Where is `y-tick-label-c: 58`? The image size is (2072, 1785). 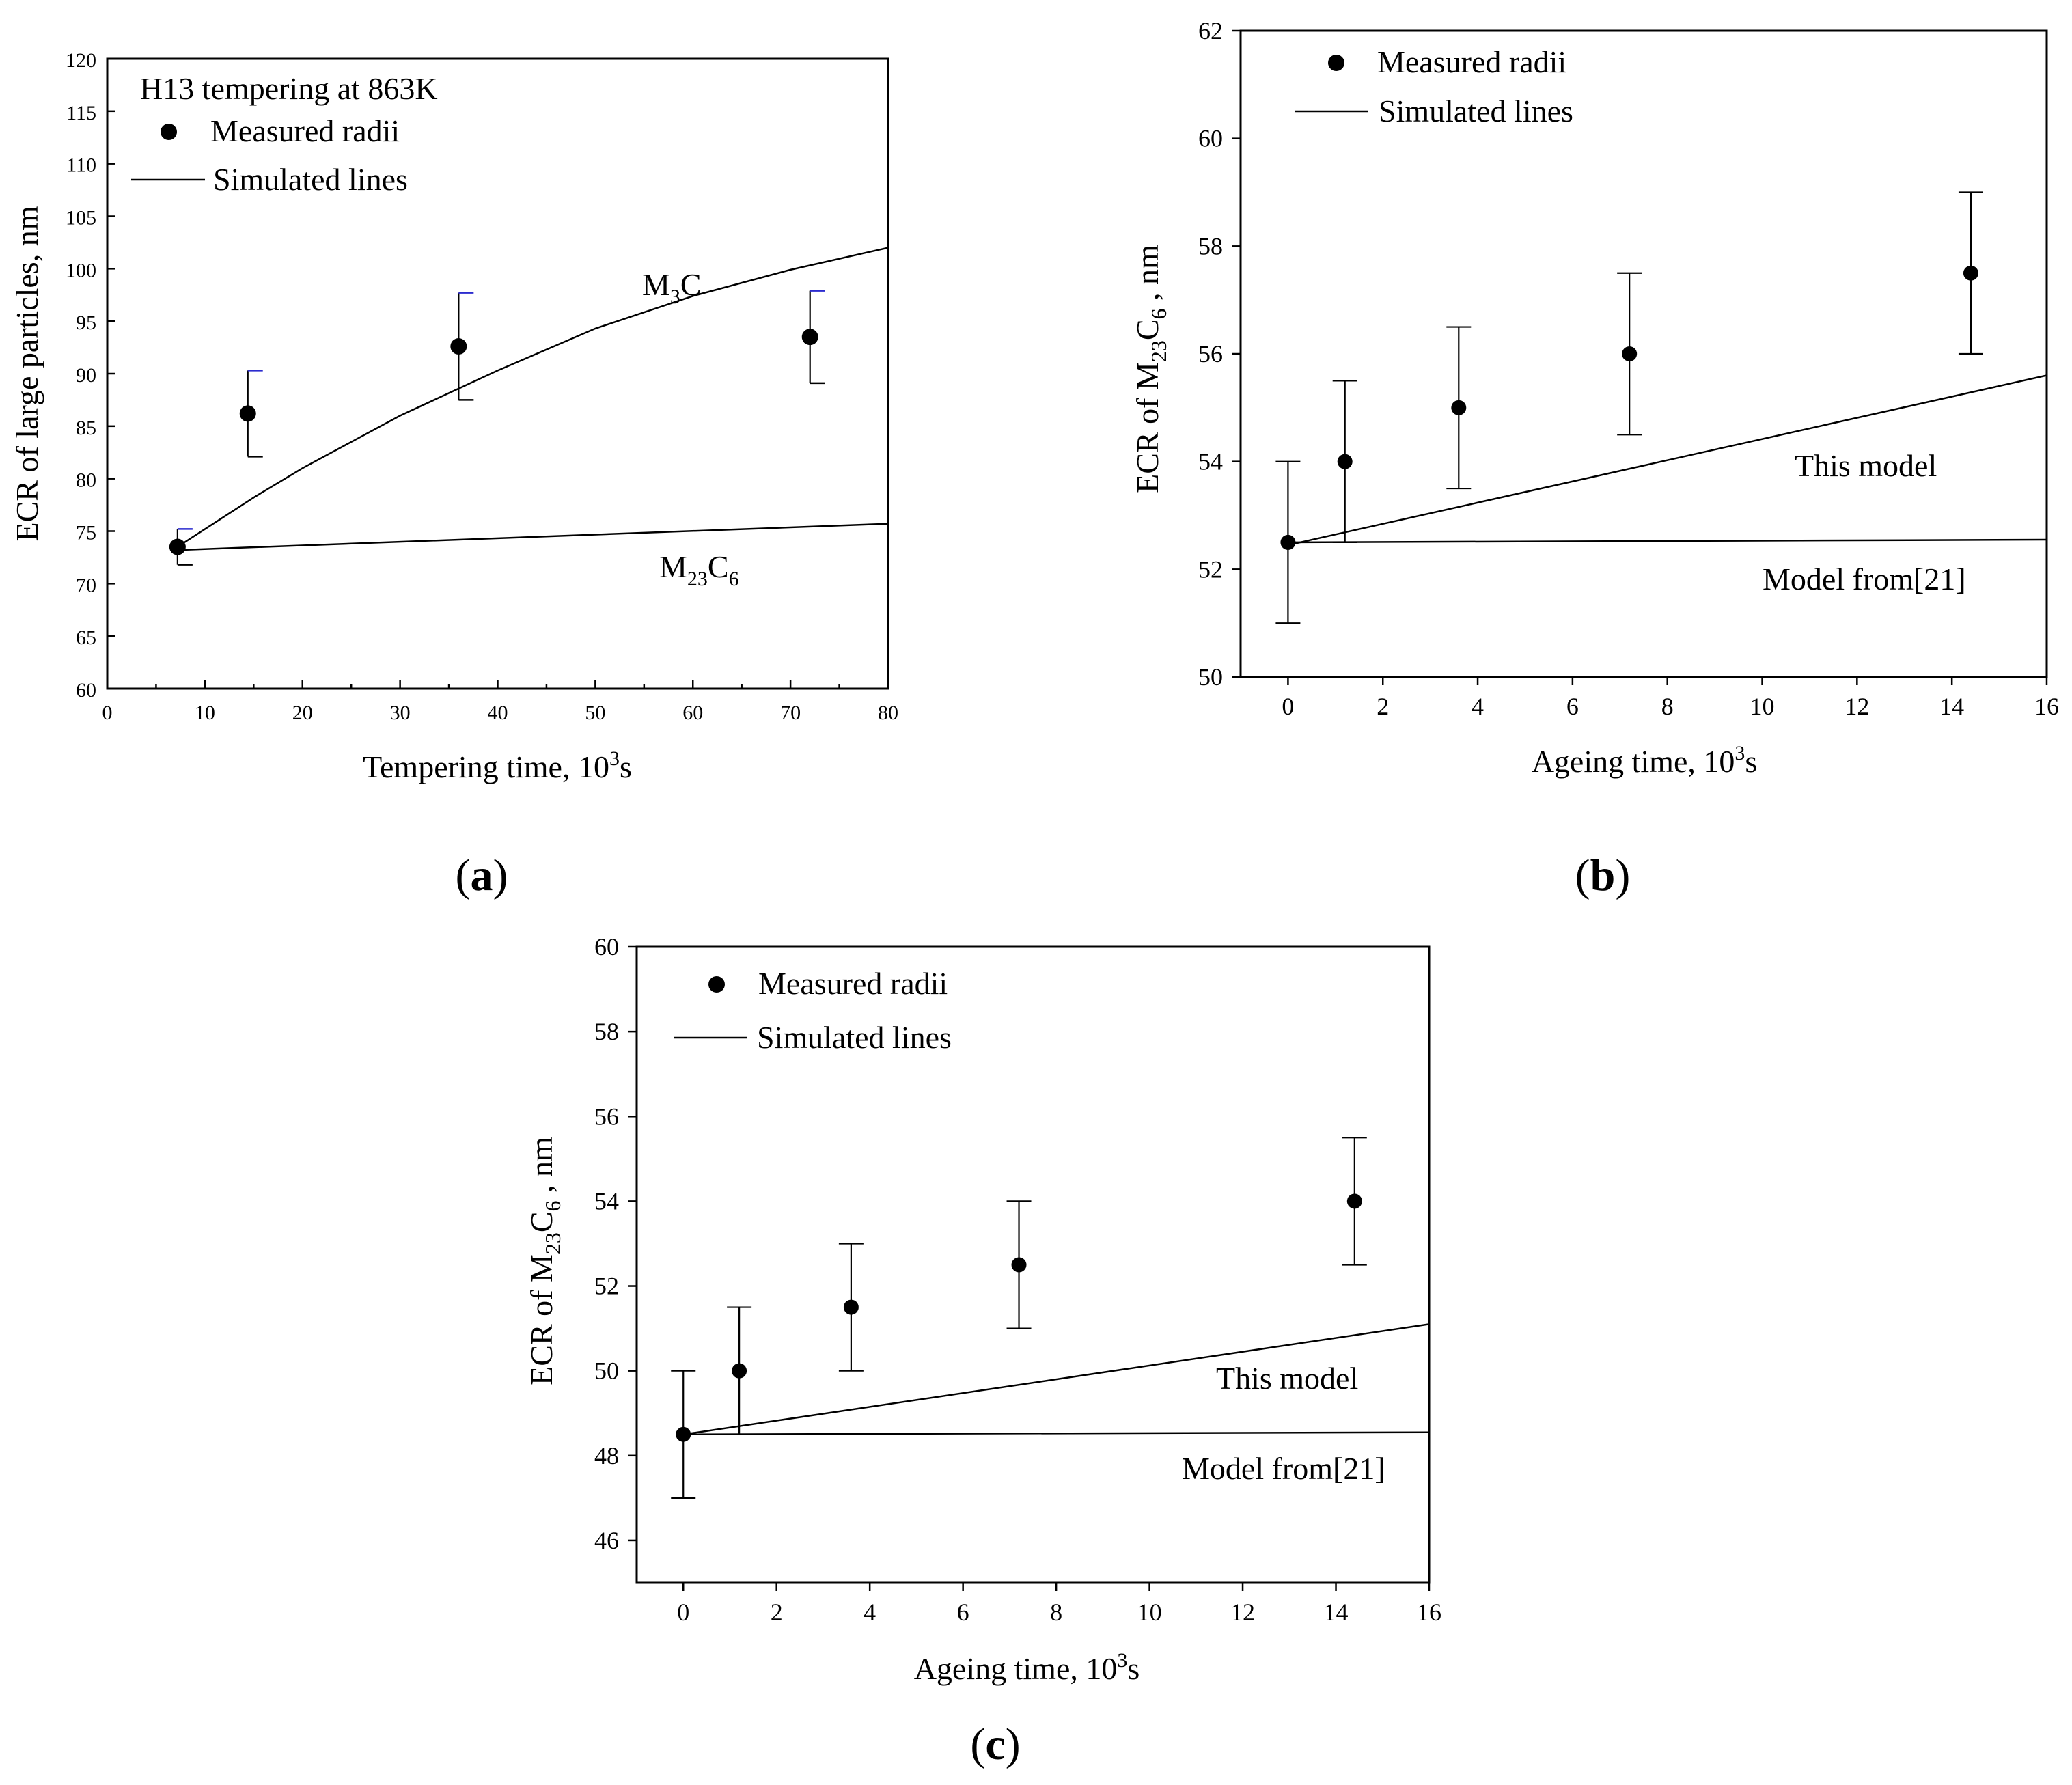 y-tick-label-c: 58 is located at coordinates (606, 1031).